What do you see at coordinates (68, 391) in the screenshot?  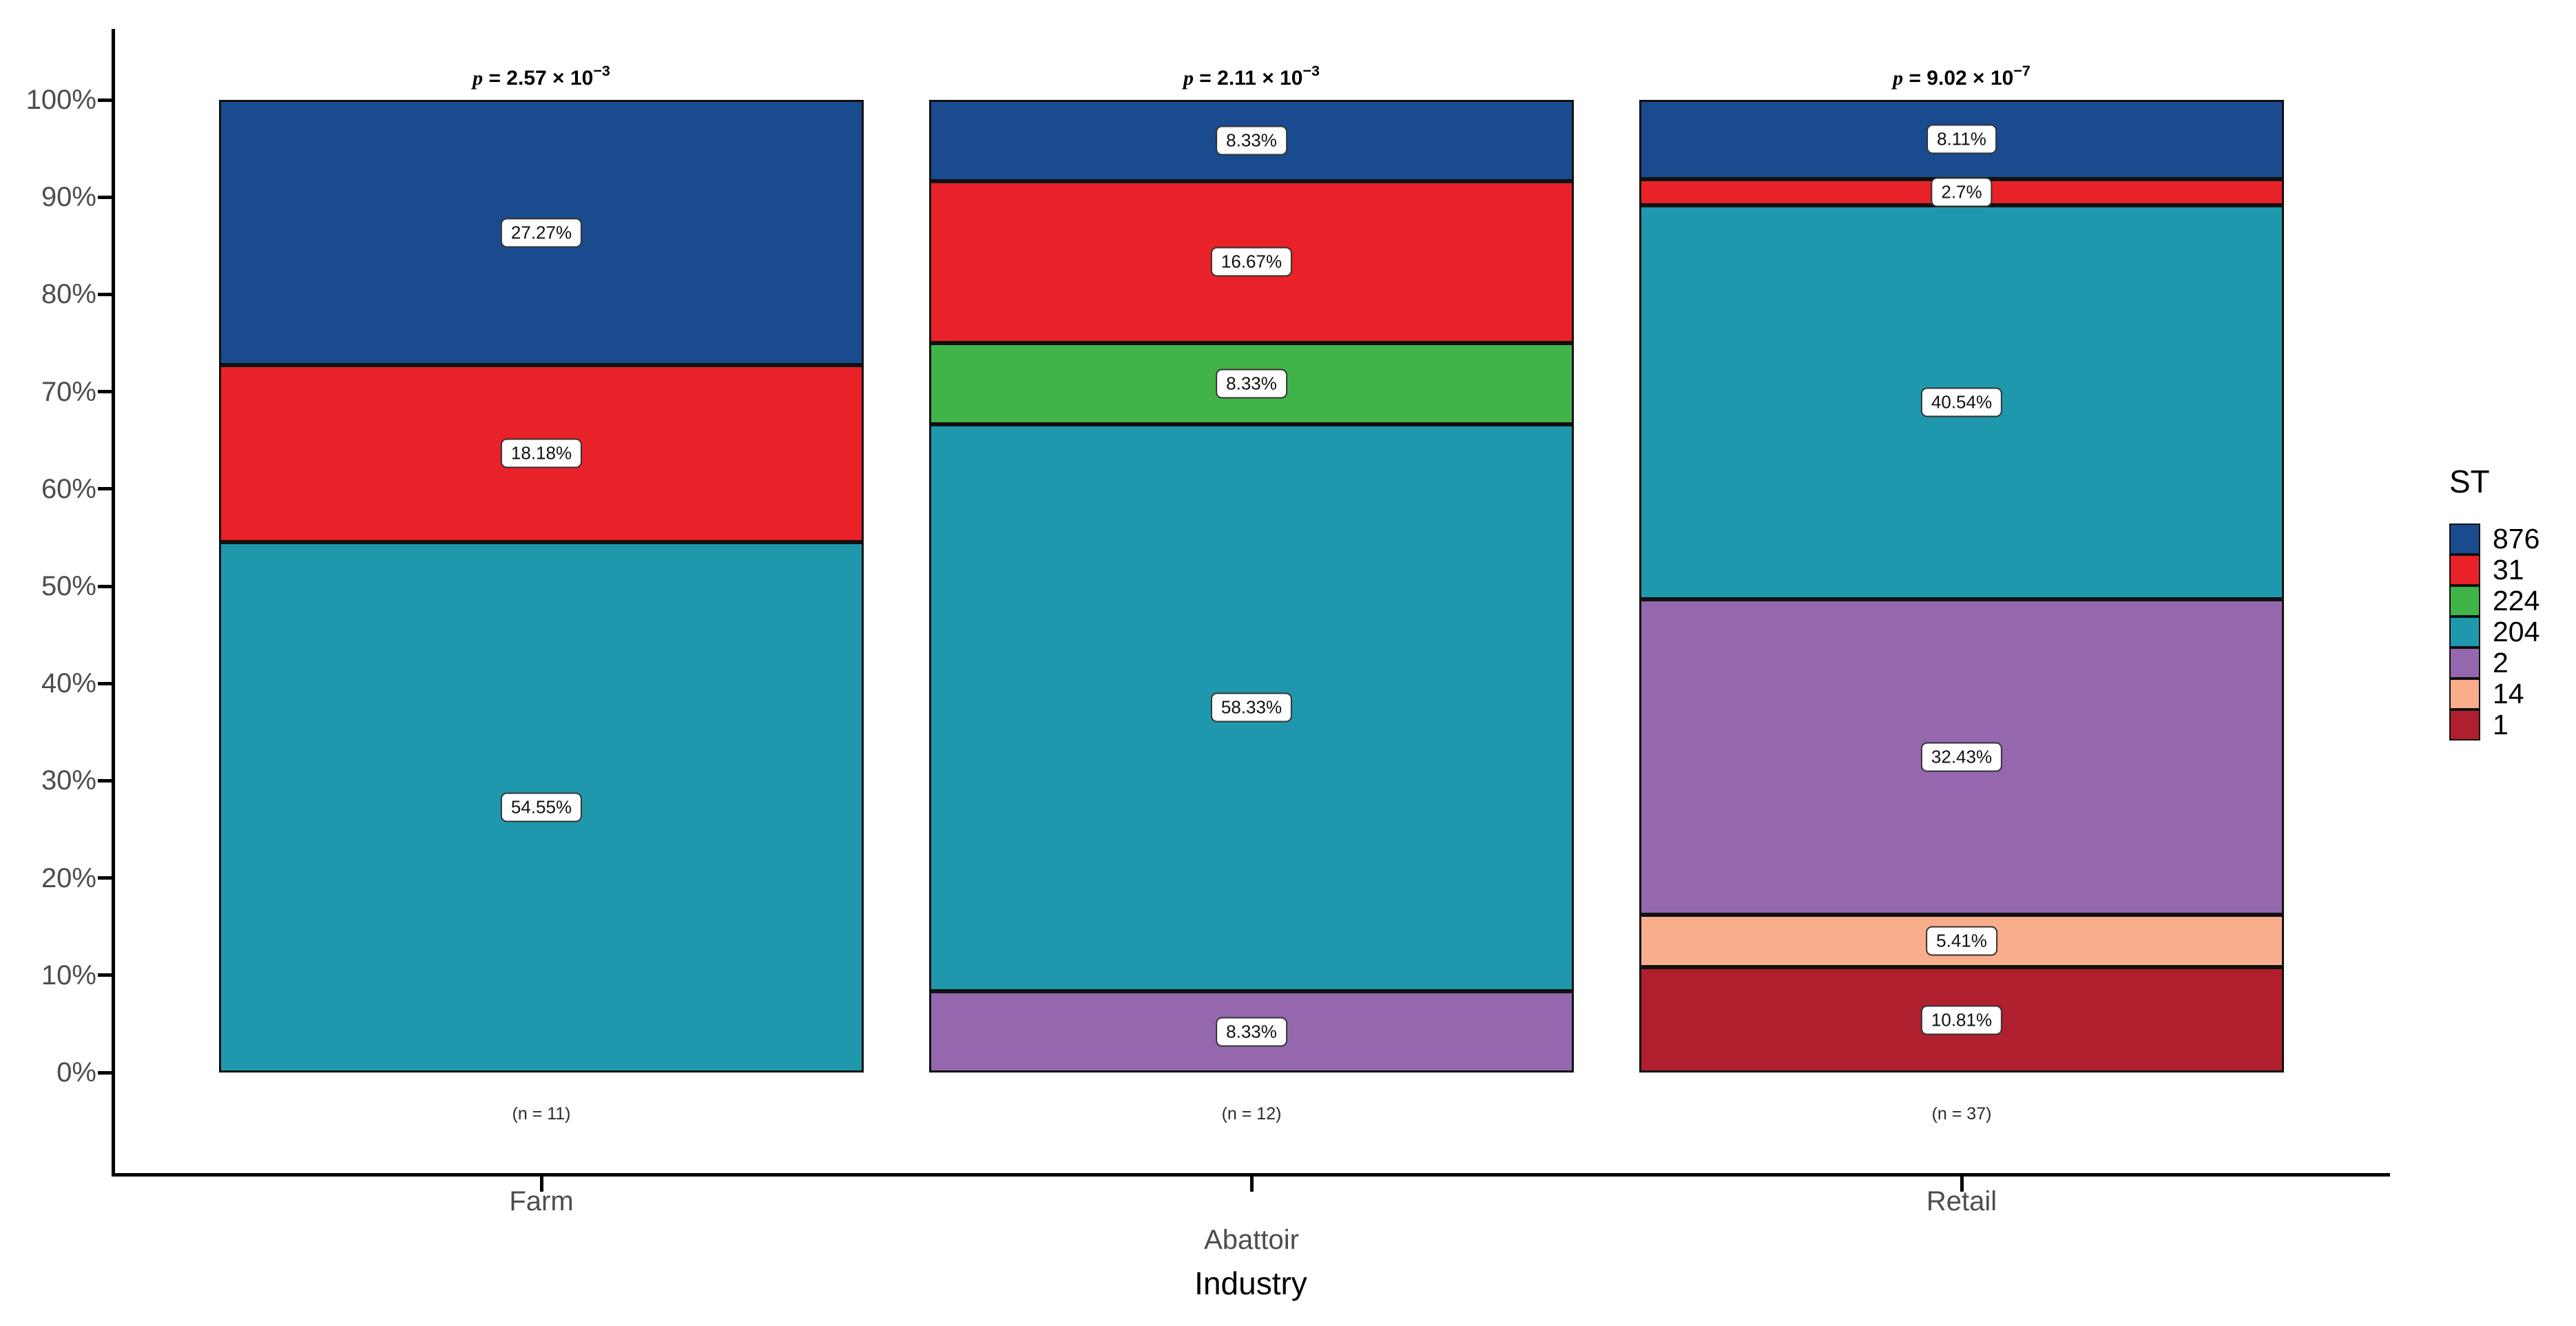 I see `y-tick-label: 70%` at bounding box center [68, 391].